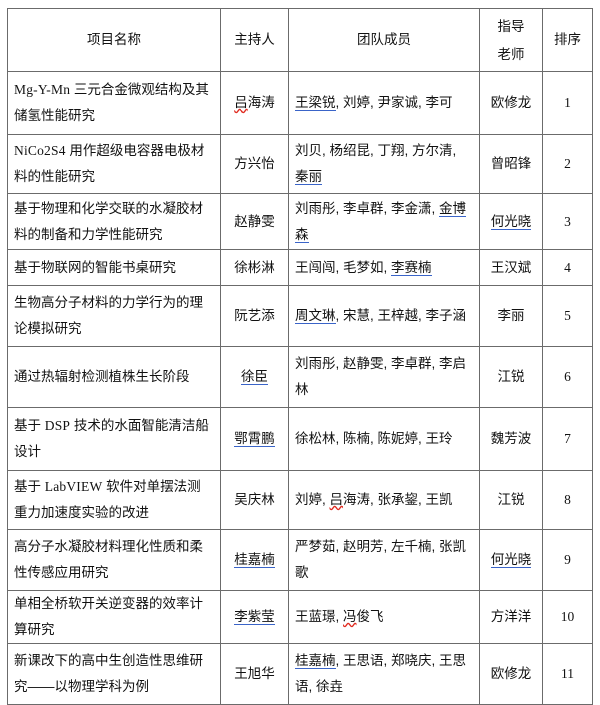 The height and width of the screenshot is (705, 600). I want to click on cell-project-title: 生物高分子材料的力学行为的理论模拟研究, so click(114, 316).